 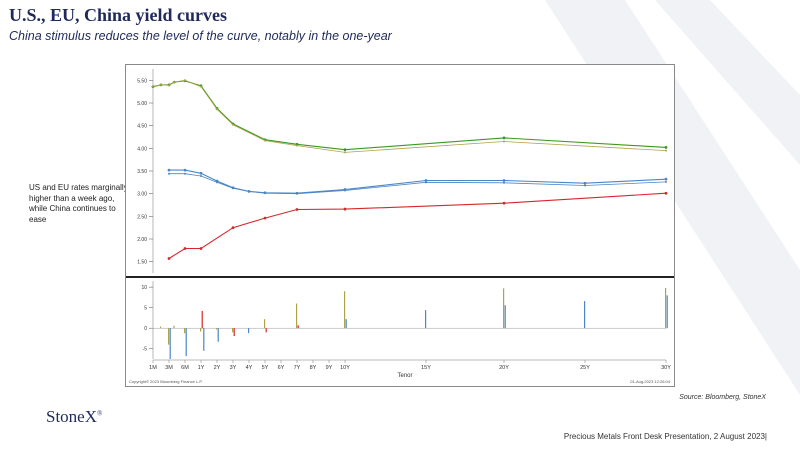 What do you see at coordinates (142, 172) in the screenshot?
I see `y-tick-label: 3.50` at bounding box center [142, 172].